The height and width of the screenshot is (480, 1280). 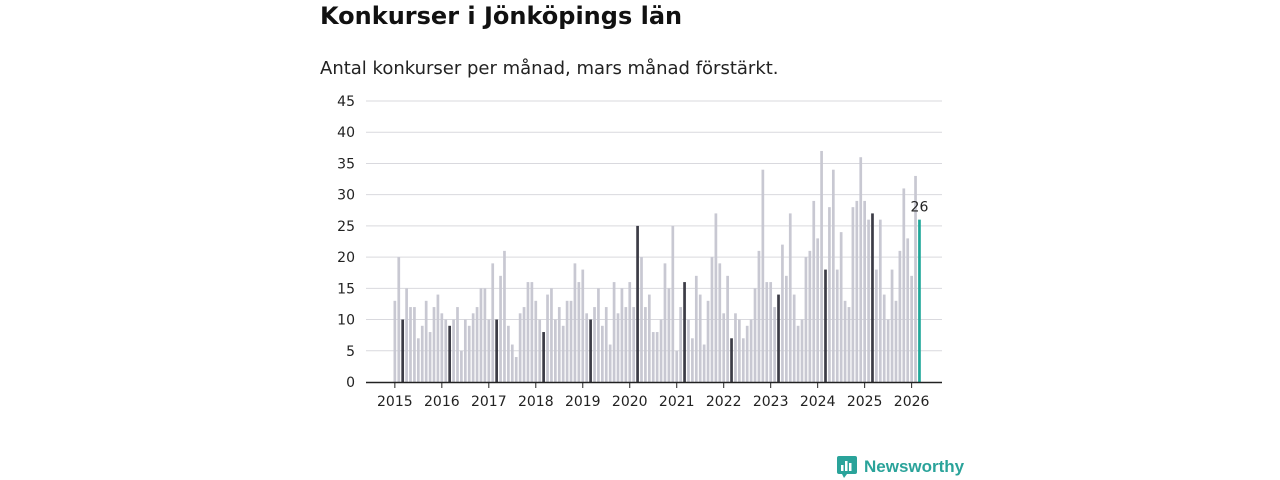 What do you see at coordinates (346, 242) in the screenshot?
I see `y-axis: 0 5 10 15 20 25 30 35 40 45` at bounding box center [346, 242].